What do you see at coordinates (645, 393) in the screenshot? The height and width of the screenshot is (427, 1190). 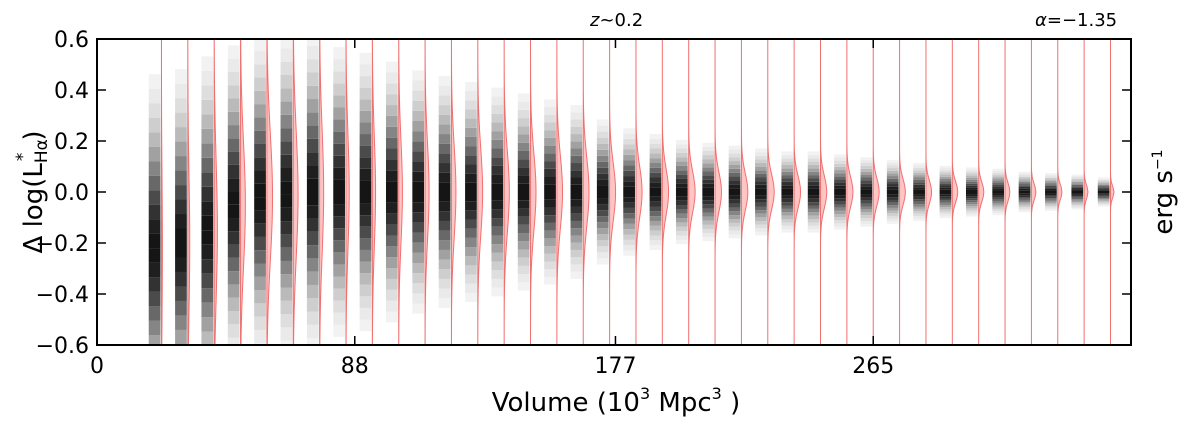 I see `x-axis-title-sup1: 3` at bounding box center [645, 393].